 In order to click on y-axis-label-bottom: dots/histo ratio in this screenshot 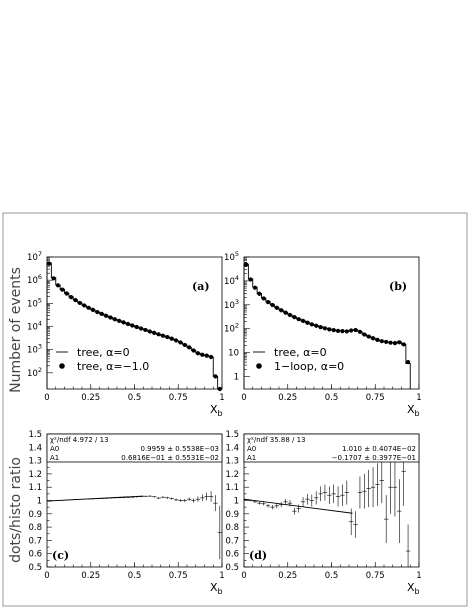, I will do `click(16, 510)`.